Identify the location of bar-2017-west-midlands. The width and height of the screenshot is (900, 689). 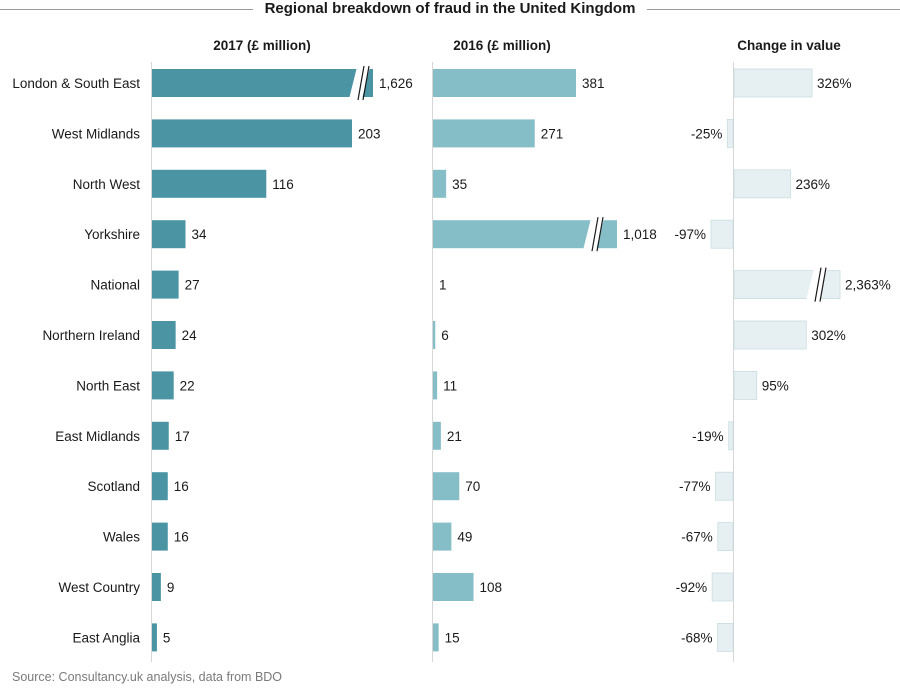
(252, 133).